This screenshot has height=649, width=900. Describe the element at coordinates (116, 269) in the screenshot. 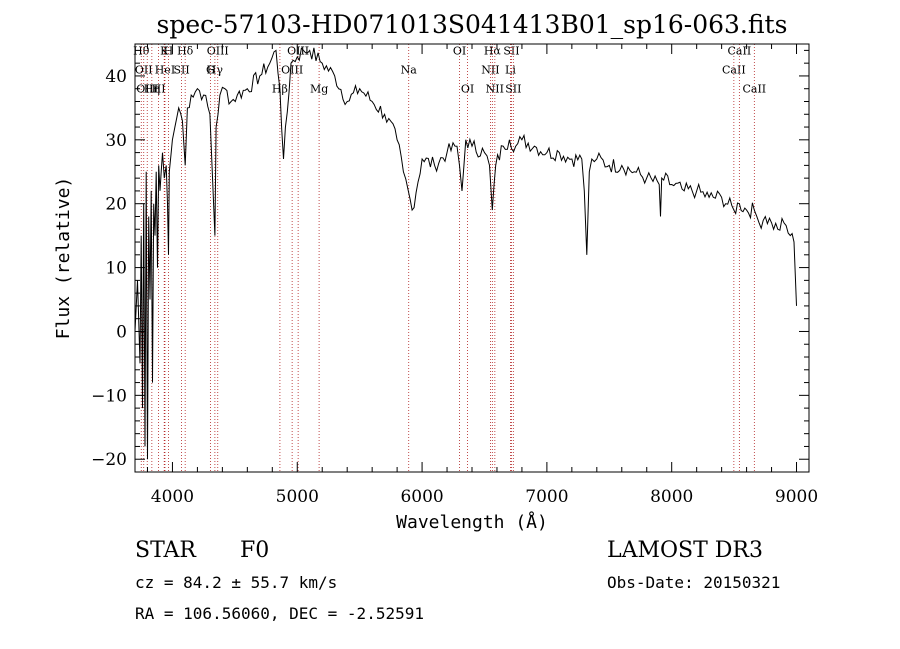

I see `y-tick-label: 10` at that location.